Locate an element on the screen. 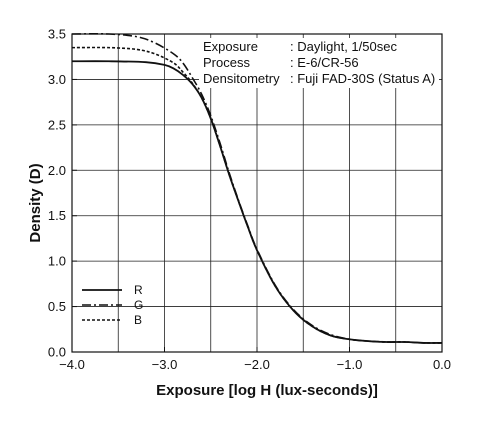 The height and width of the screenshot is (426, 480). exposure-conditions-note: Exposure : Daylight, 1/50sec Process is located at coordinates (319, 62).